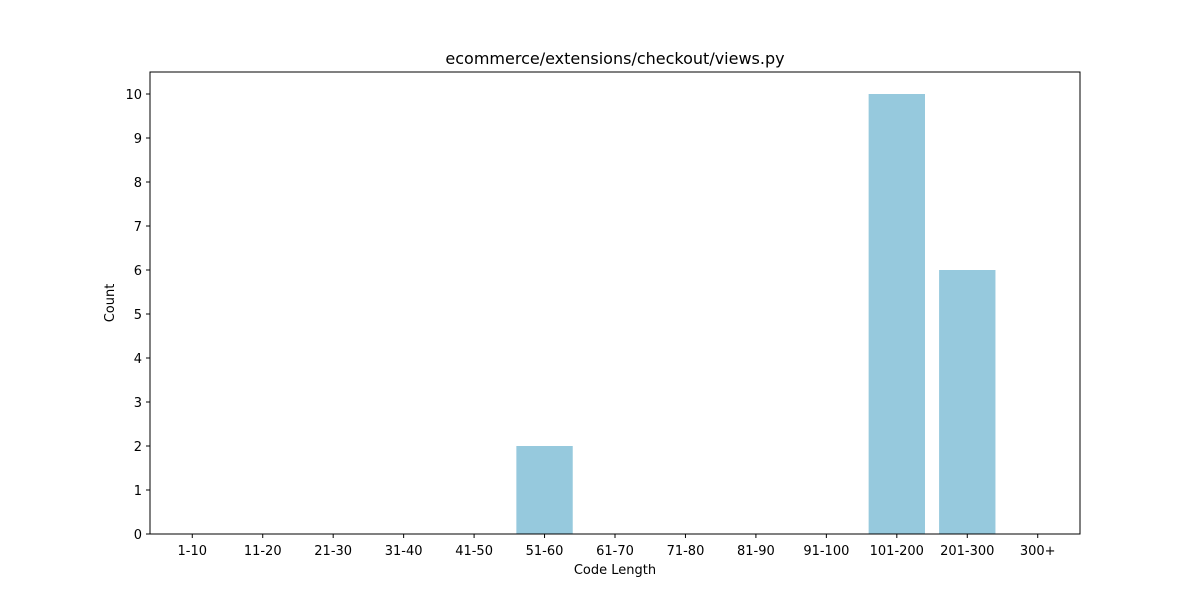 This screenshot has height=605, width=1200. I want to click on chart-title: ecommerce/extensions/checkout/views.py, so click(614, 58).